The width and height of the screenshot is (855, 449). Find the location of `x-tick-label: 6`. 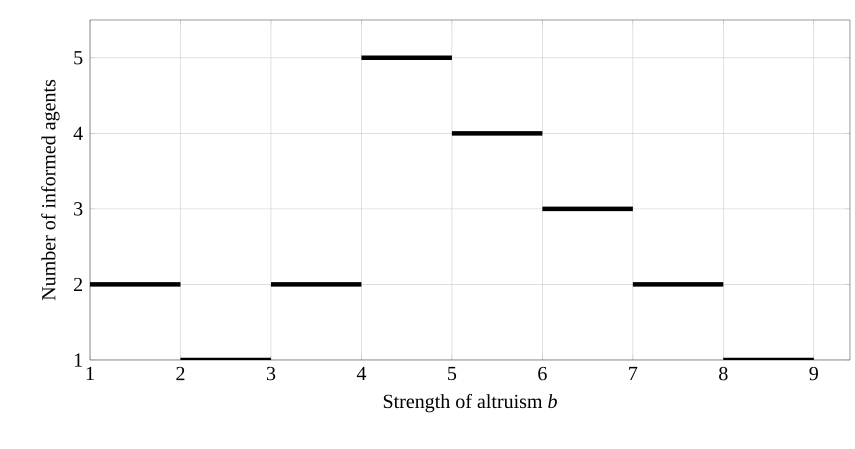

x-tick-label: 6 is located at coordinates (542, 373).